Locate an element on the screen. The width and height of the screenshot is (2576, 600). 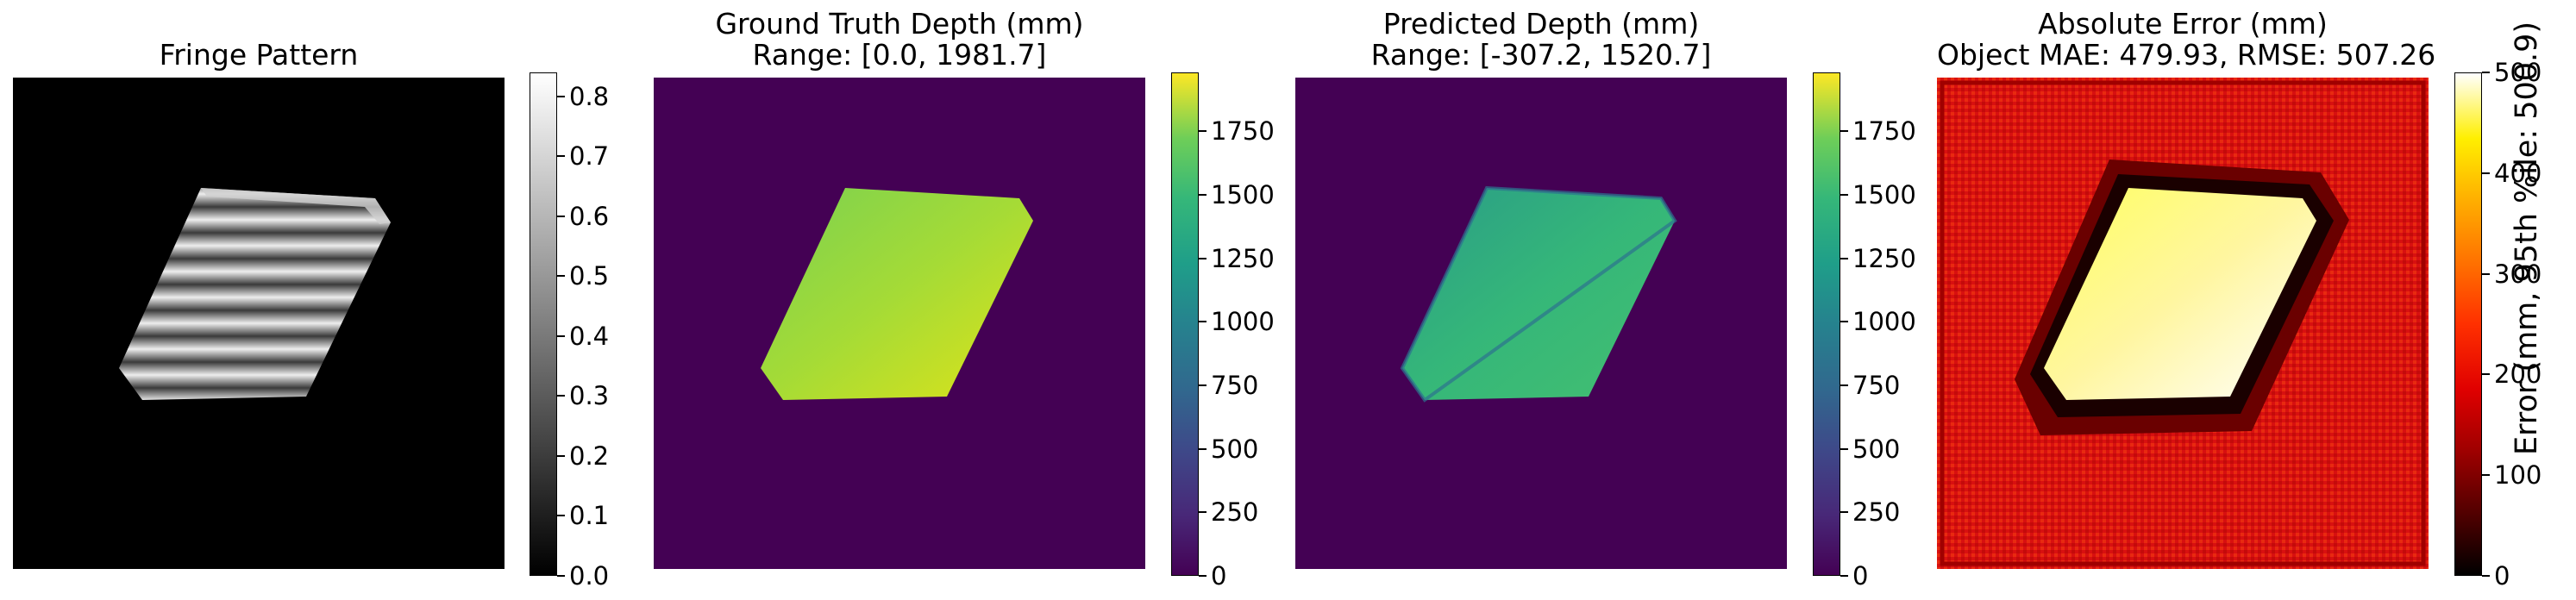
colorbar-tick-label: 0.1 is located at coordinates (589, 516).